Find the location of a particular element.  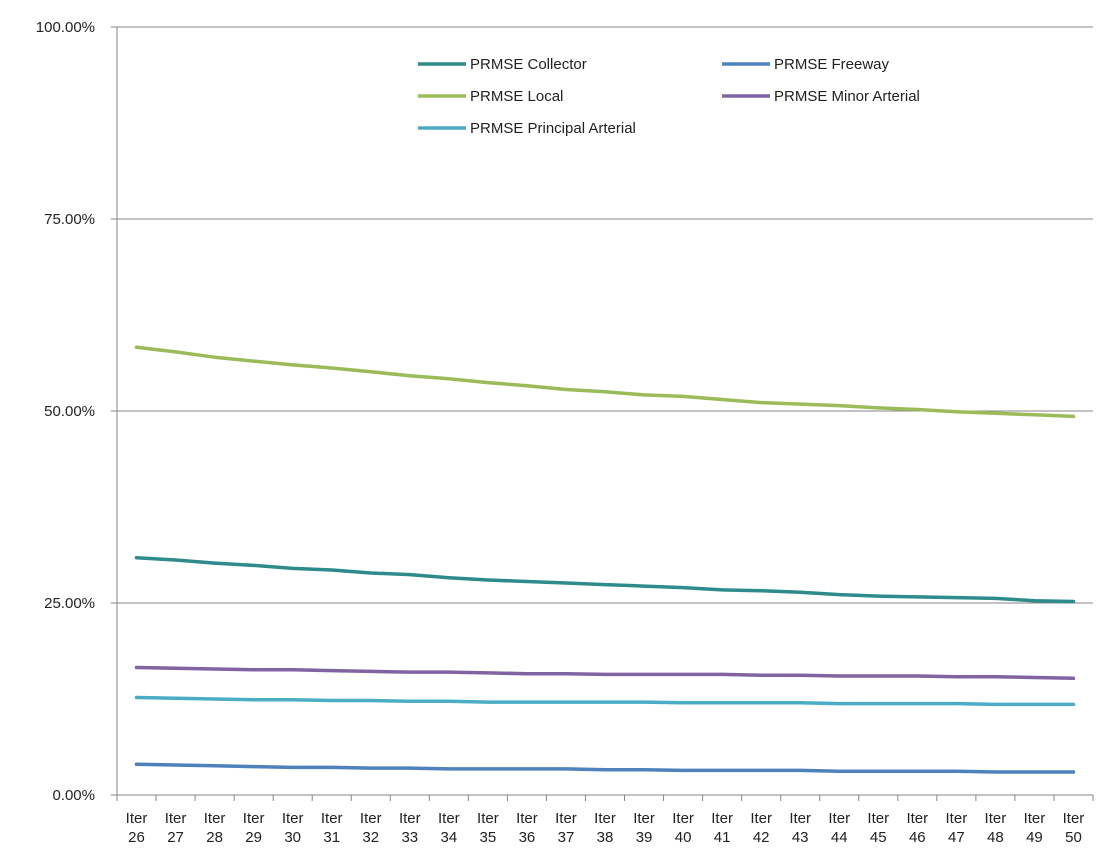

x-tick-label-line: 33 is located at coordinates (409, 837).